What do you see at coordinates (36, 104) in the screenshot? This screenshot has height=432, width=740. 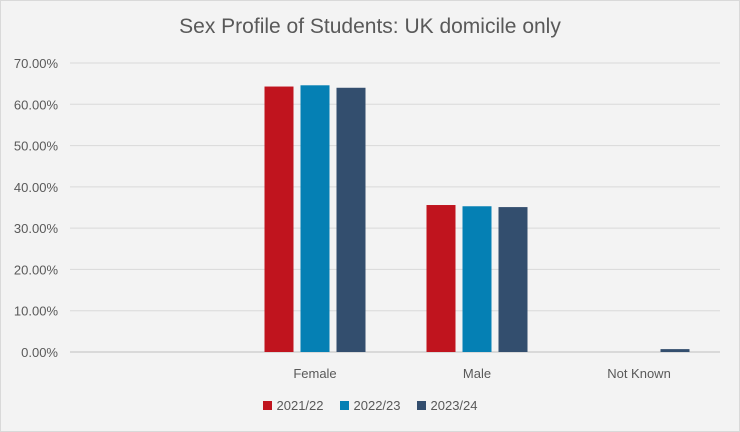 I see `y-tick-label: 60.00%` at bounding box center [36, 104].